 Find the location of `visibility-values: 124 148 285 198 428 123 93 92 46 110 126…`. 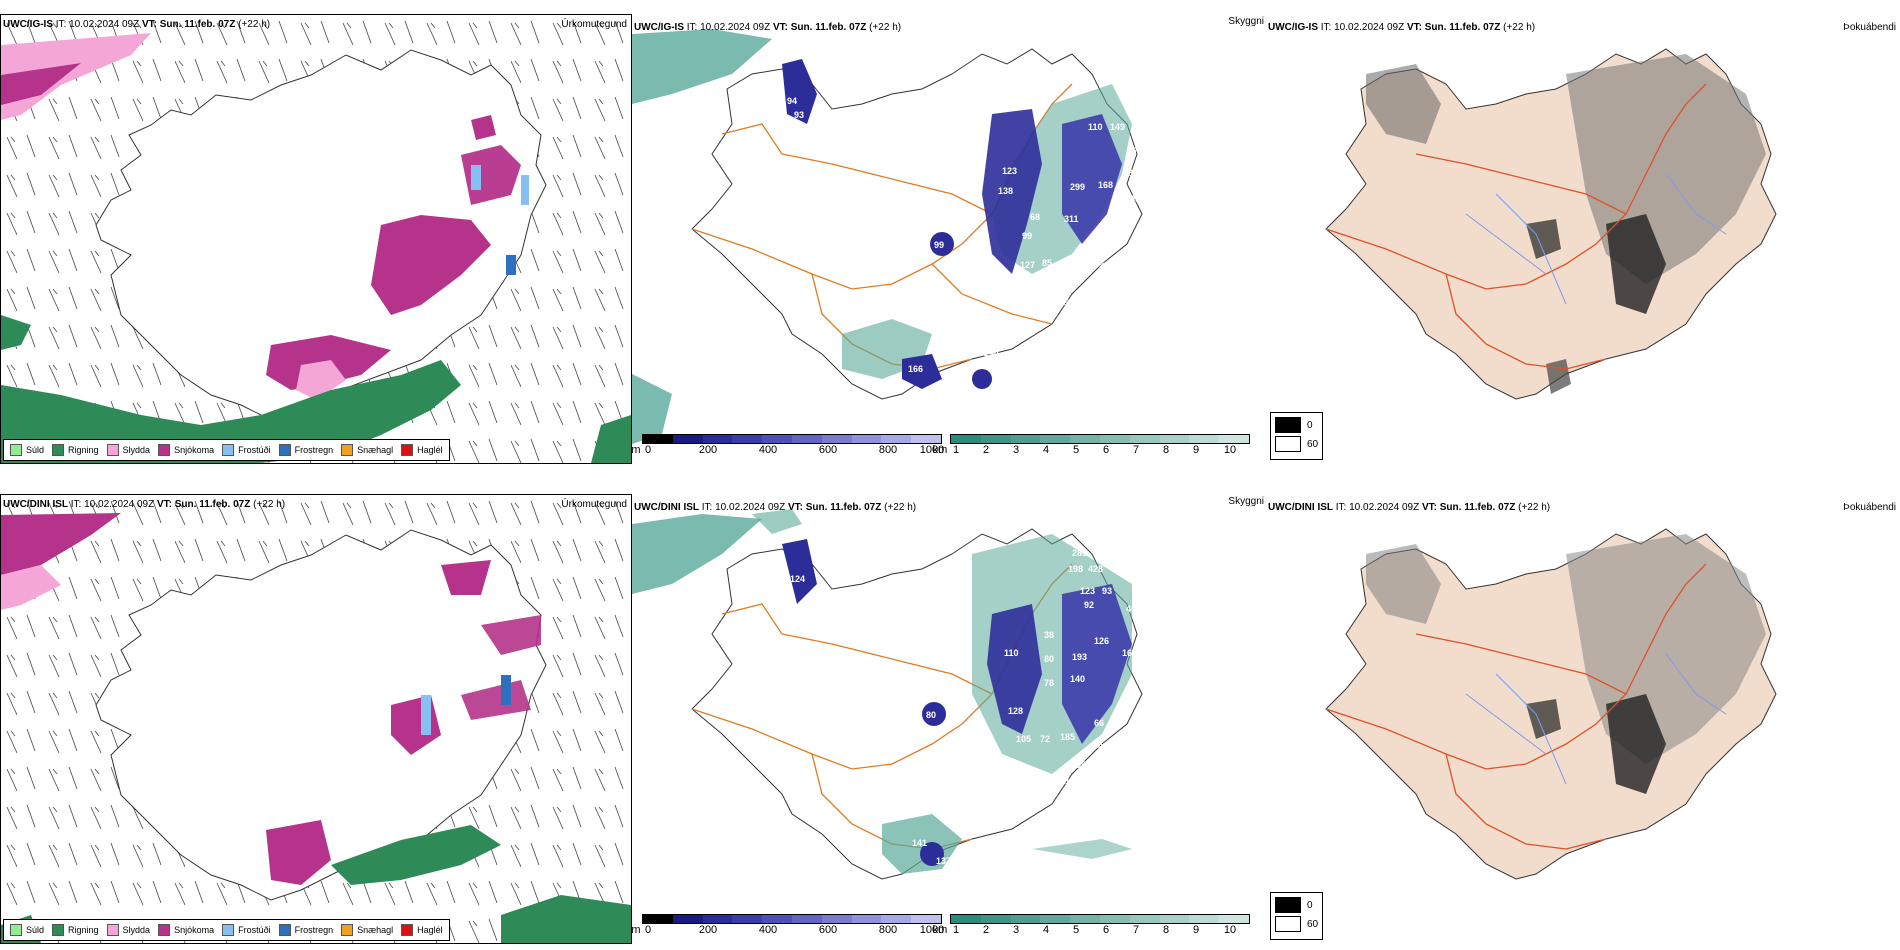

visibility-values: 124 148 285 198 428 123 93 92 46 110 126… is located at coordinates (924, 707).